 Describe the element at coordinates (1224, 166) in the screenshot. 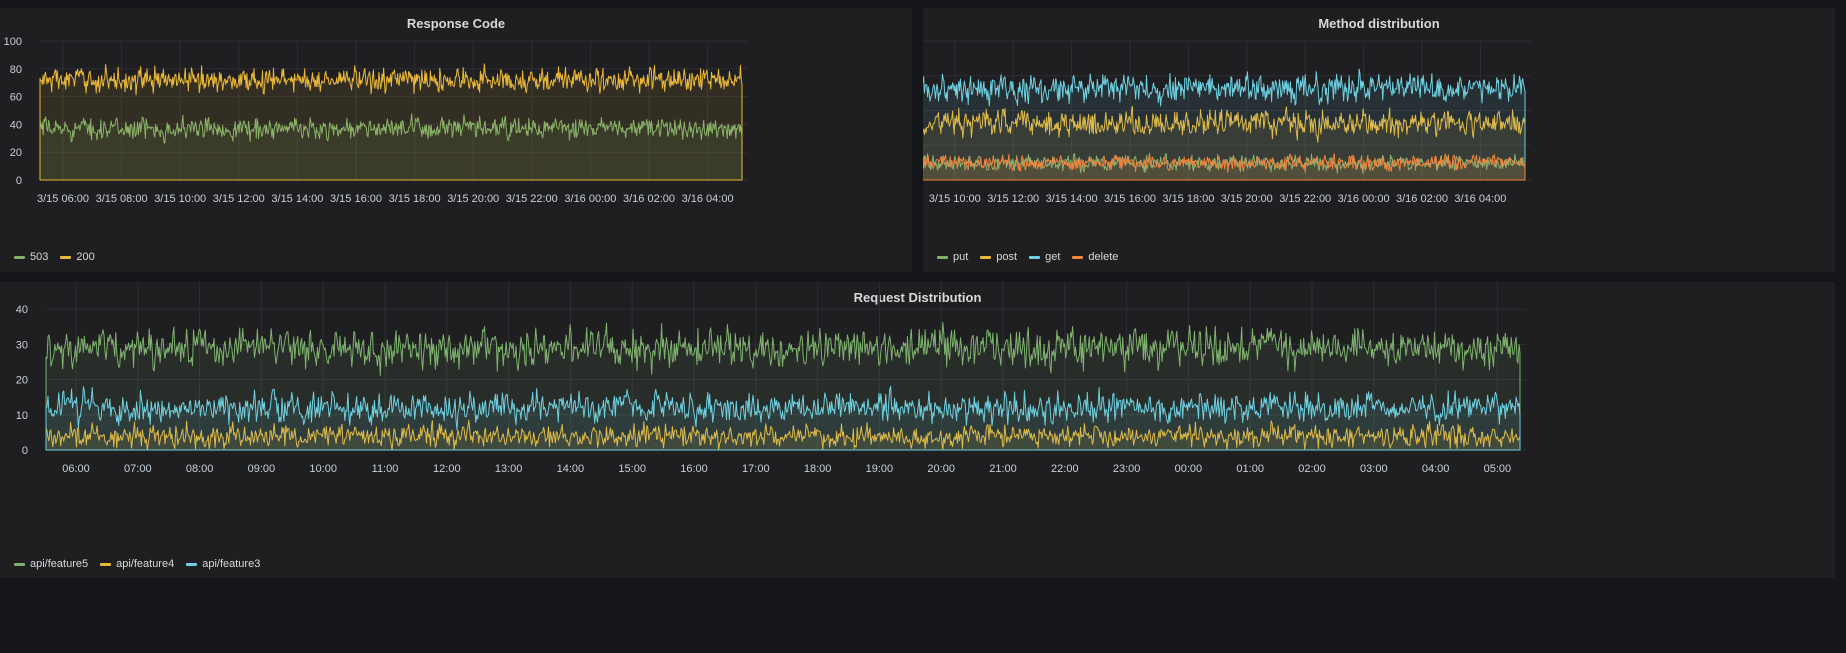

I see `series-line-delete` at that location.